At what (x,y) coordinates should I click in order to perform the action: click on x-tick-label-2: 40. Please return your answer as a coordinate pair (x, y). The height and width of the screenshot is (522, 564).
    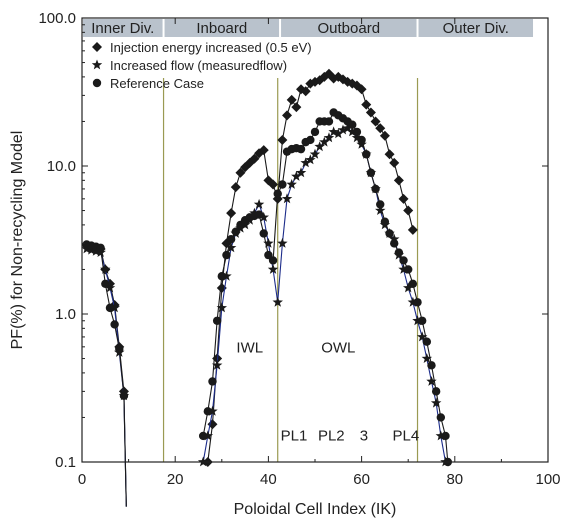
    Looking at the image, I should click on (268, 479).